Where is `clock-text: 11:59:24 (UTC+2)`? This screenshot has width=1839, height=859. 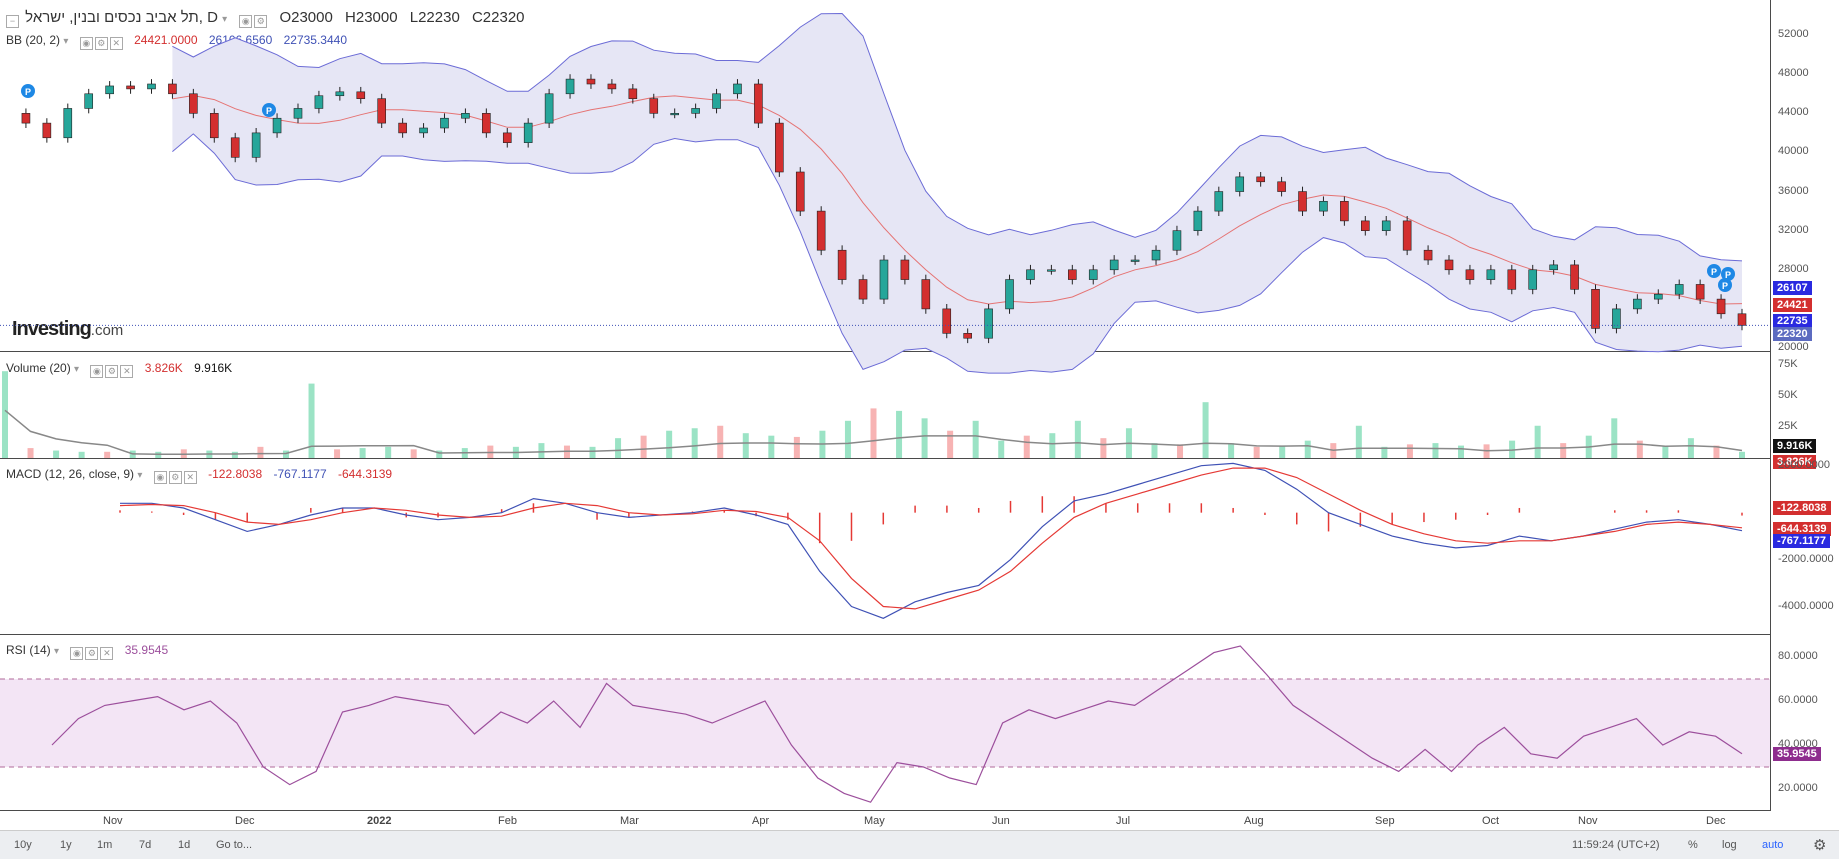 clock-text: 11:59:24 (UTC+2) is located at coordinates (1616, 845).